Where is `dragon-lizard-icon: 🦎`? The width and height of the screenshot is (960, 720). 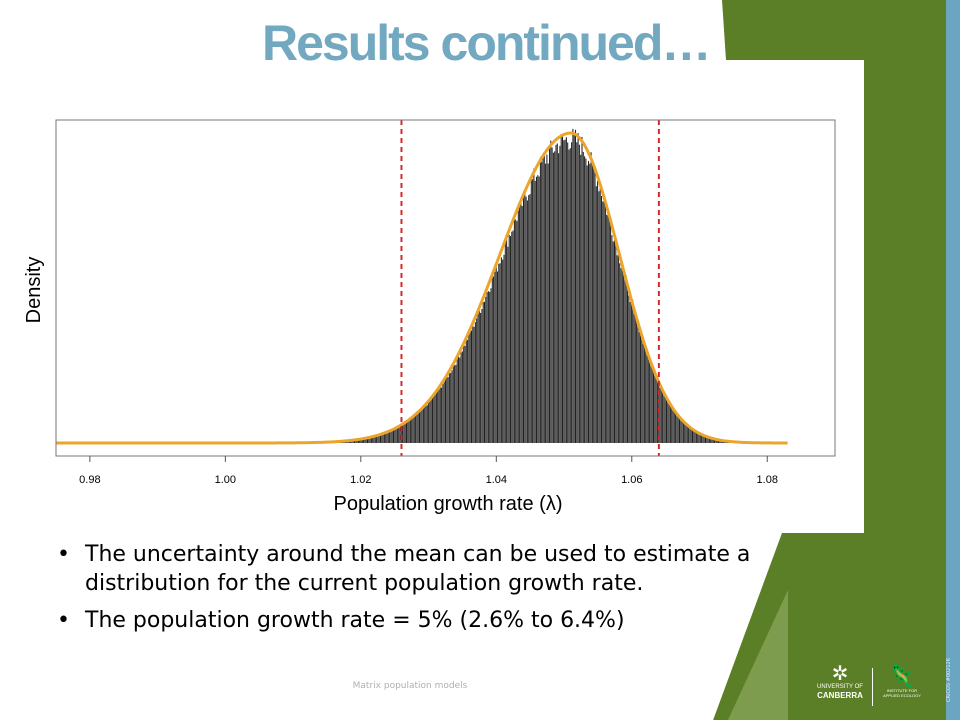
dragon-lizard-icon: 🦎 is located at coordinates (902, 675).